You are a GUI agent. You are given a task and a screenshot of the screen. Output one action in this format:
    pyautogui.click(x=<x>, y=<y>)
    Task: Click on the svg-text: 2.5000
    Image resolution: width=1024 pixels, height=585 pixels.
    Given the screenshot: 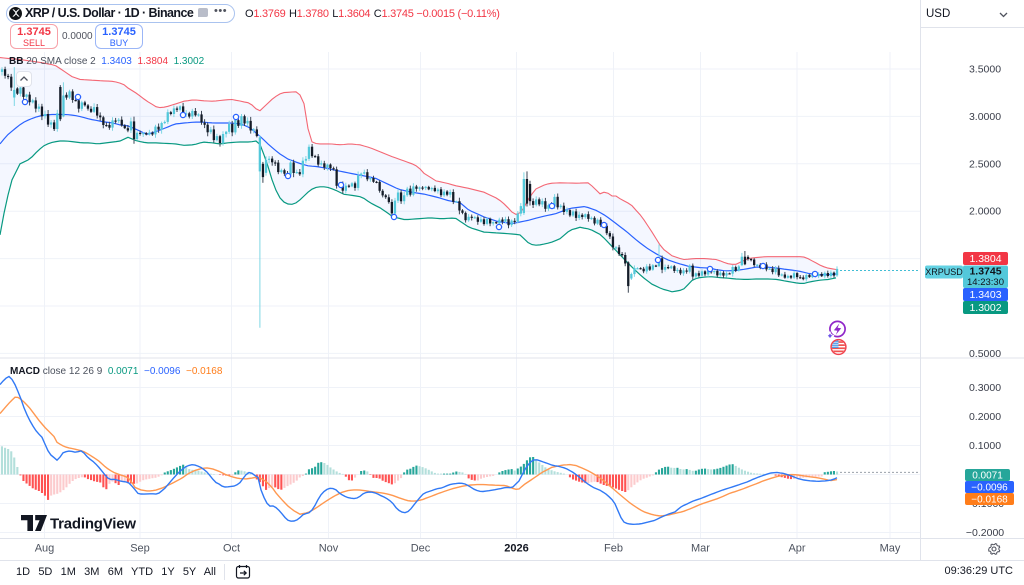 What is the action you would take?
    pyautogui.click(x=985, y=164)
    